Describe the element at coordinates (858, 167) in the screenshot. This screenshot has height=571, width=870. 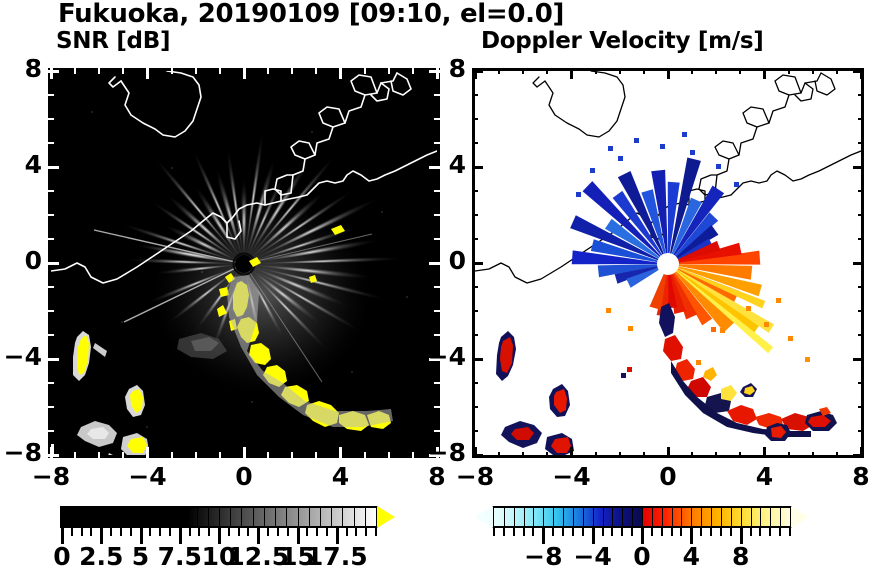
I see `dop-ytick-right-major` at that location.